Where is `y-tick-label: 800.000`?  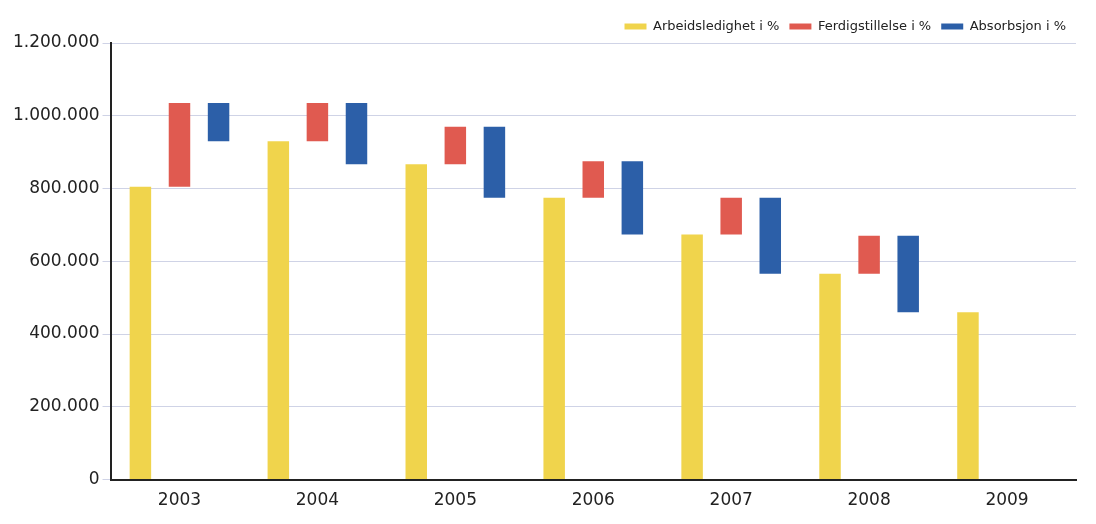 y-tick-label: 800.000 is located at coordinates (64, 186).